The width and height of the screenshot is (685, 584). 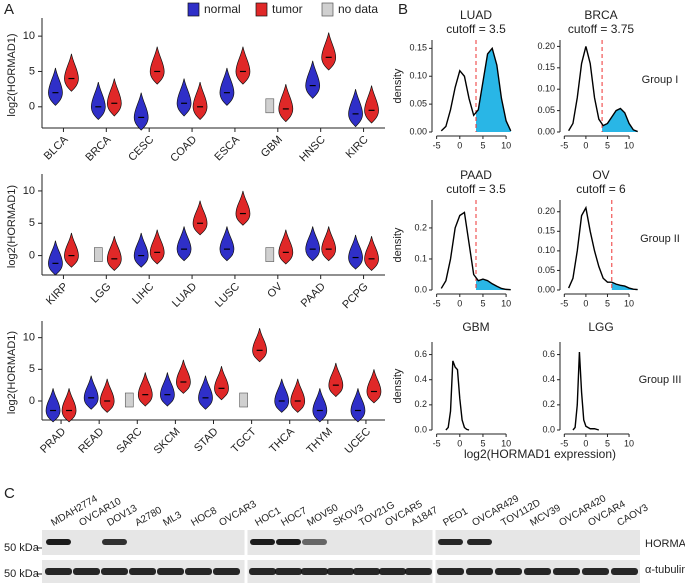 What do you see at coordinates (268, 517) in the screenshot?
I see `lane-label: HOC1` at bounding box center [268, 517].